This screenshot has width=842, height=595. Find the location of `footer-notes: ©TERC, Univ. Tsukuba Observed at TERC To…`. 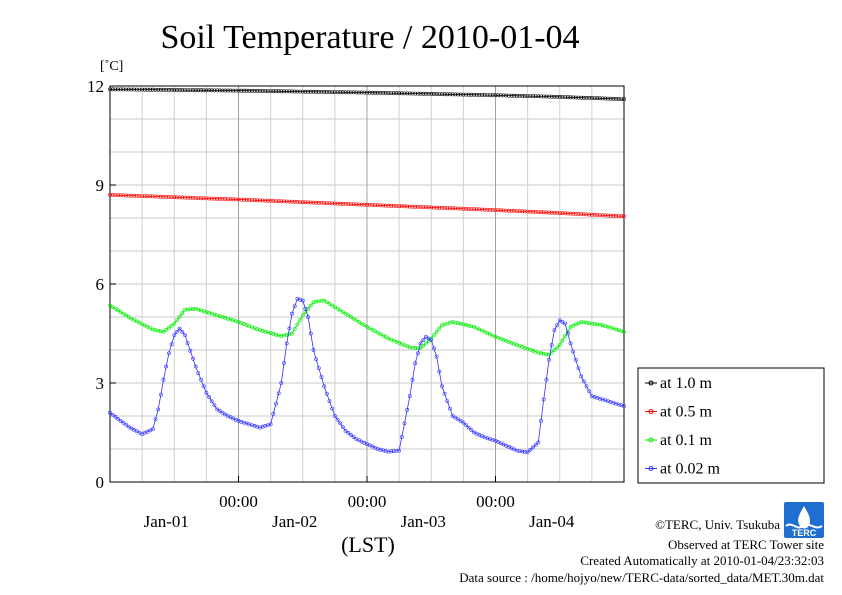

footer-notes: ©TERC, Univ. Tsukuba Observed at TERC To… is located at coordinates (641, 551).